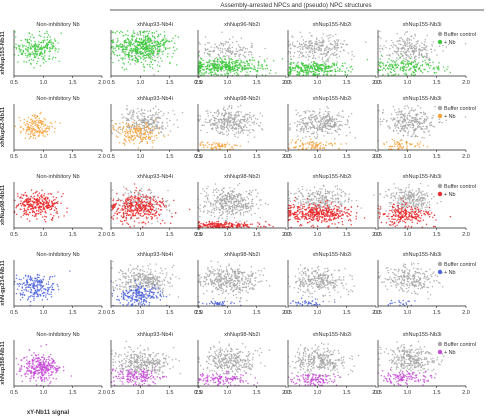 The height and width of the screenshot is (418, 500). What do you see at coordinates (347, 157) in the screenshot?
I see `x-tick-label: 1.5` at bounding box center [347, 157].